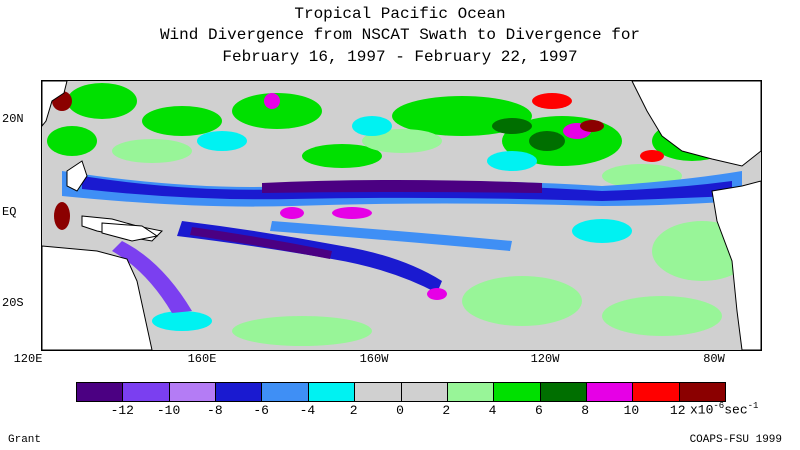 This screenshot has width=800, height=450. Describe the element at coordinates (28, 359) in the screenshot. I see `lon-label-120e: 120E` at that location.